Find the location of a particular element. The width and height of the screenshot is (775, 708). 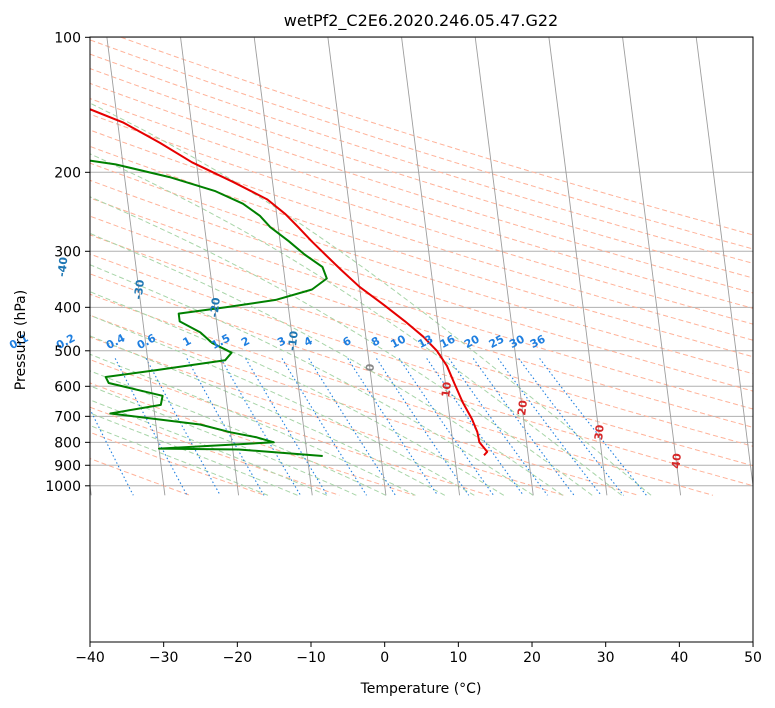

y-tick-label: 700 is located at coordinates (67, 417).